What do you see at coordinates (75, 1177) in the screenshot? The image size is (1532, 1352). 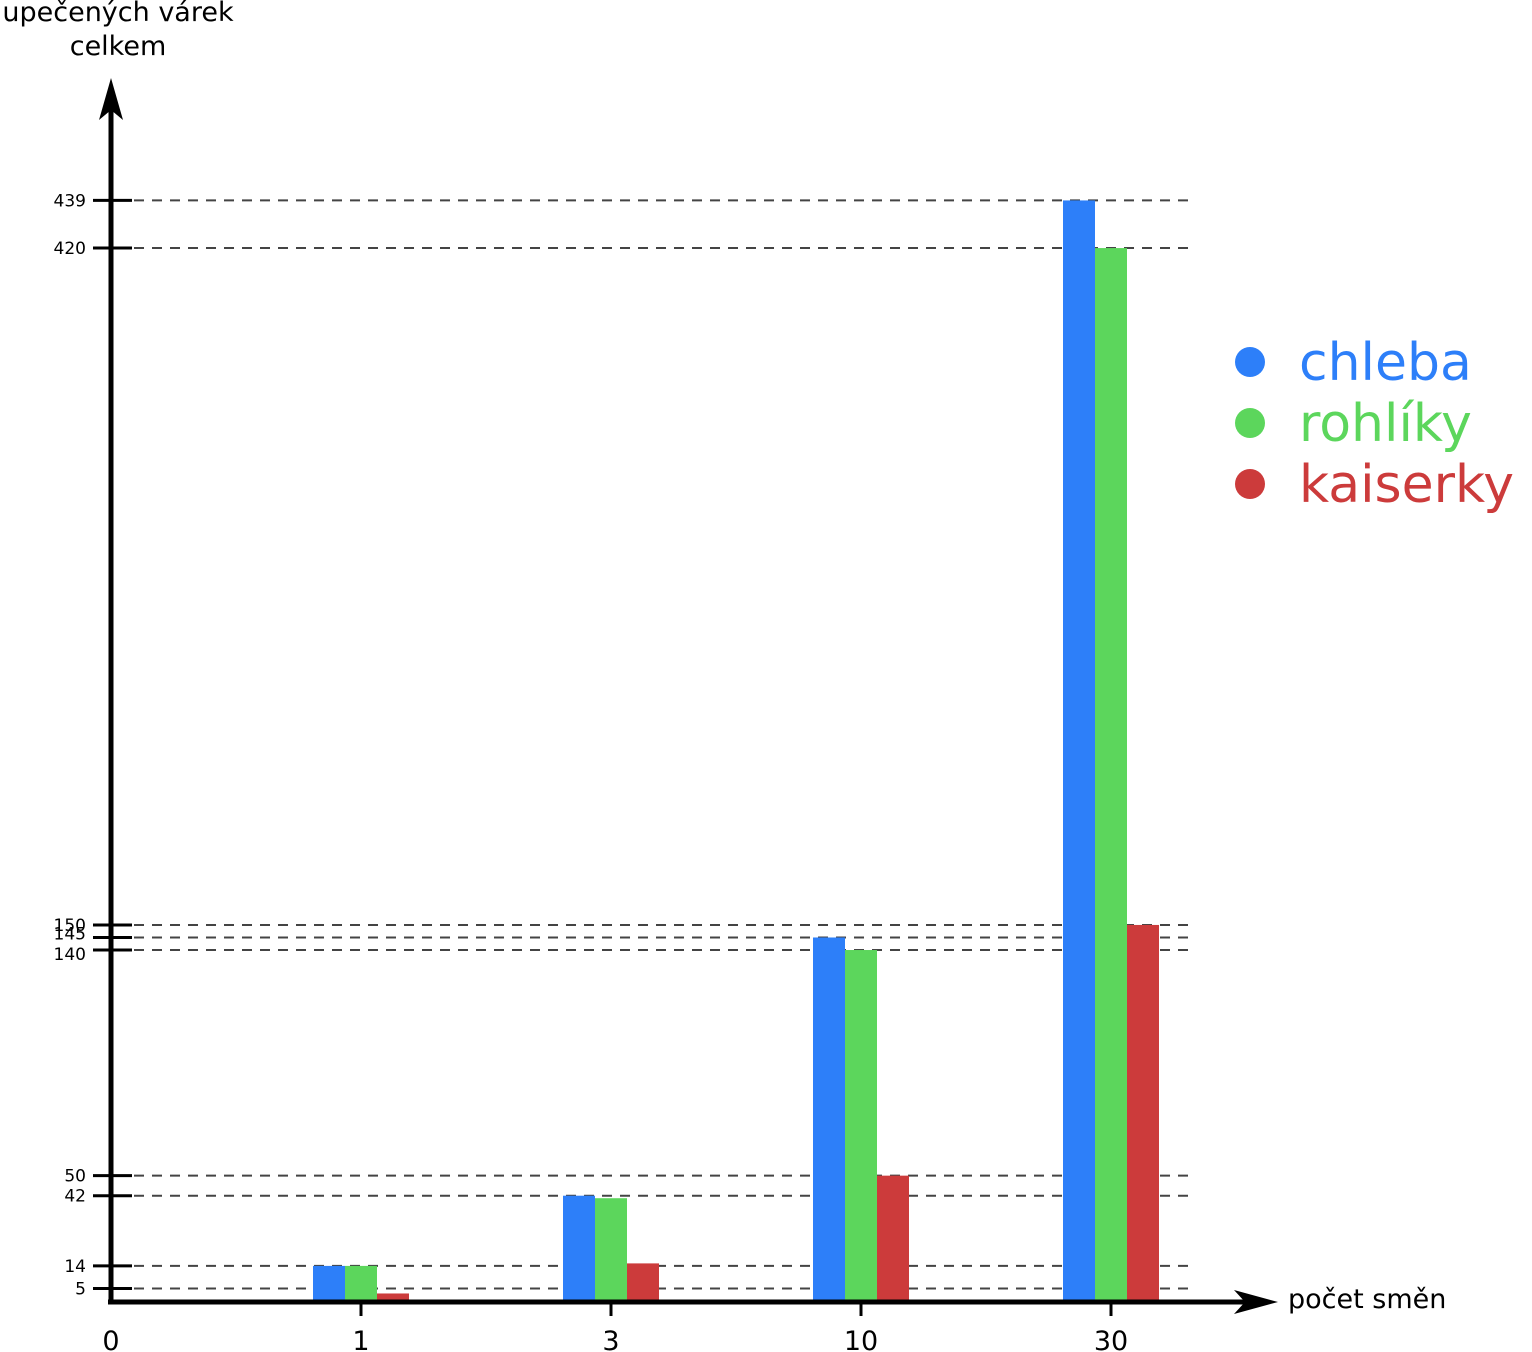 I see `y-tick-label-50: 50` at bounding box center [75, 1177].